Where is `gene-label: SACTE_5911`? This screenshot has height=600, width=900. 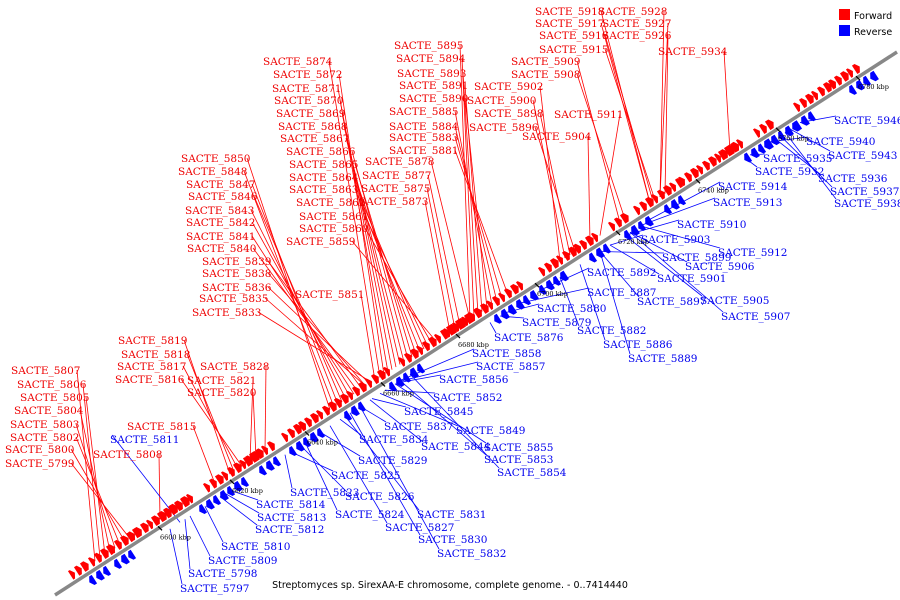
gene-label: SACTE_5911 is located at coordinates (588, 115).